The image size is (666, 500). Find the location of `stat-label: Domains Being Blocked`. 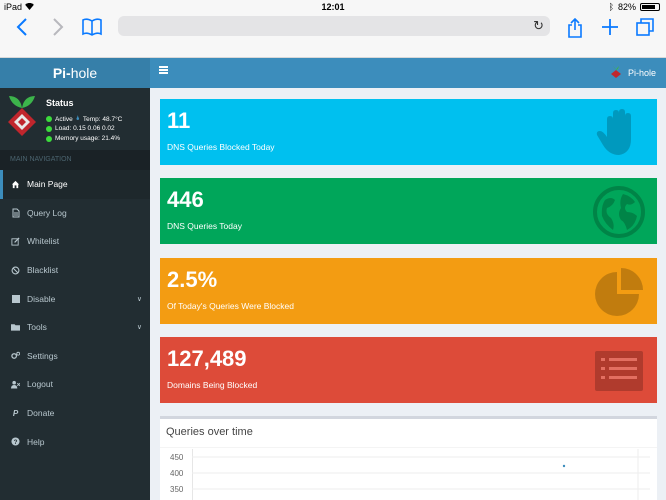

stat-label: Domains Being Blocked is located at coordinates (212, 385).